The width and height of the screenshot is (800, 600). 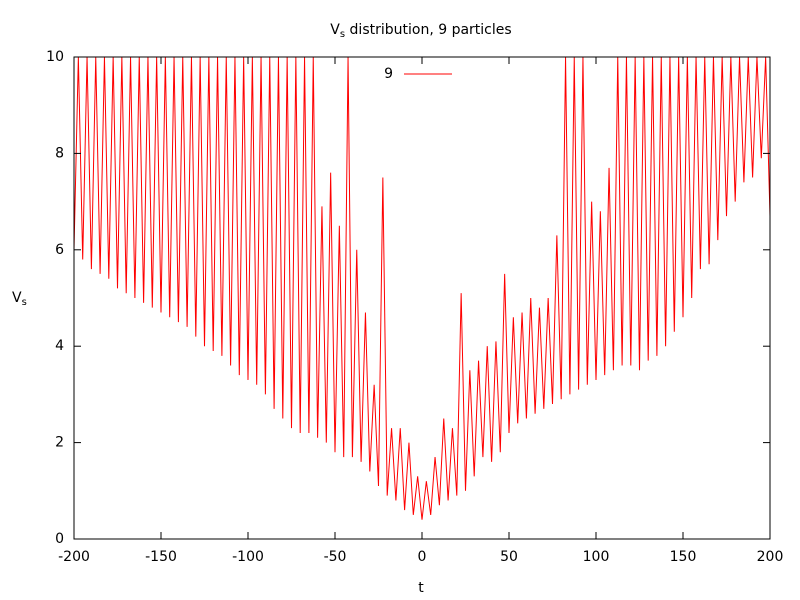 I want to click on title-main: V, so click(x=335, y=30).